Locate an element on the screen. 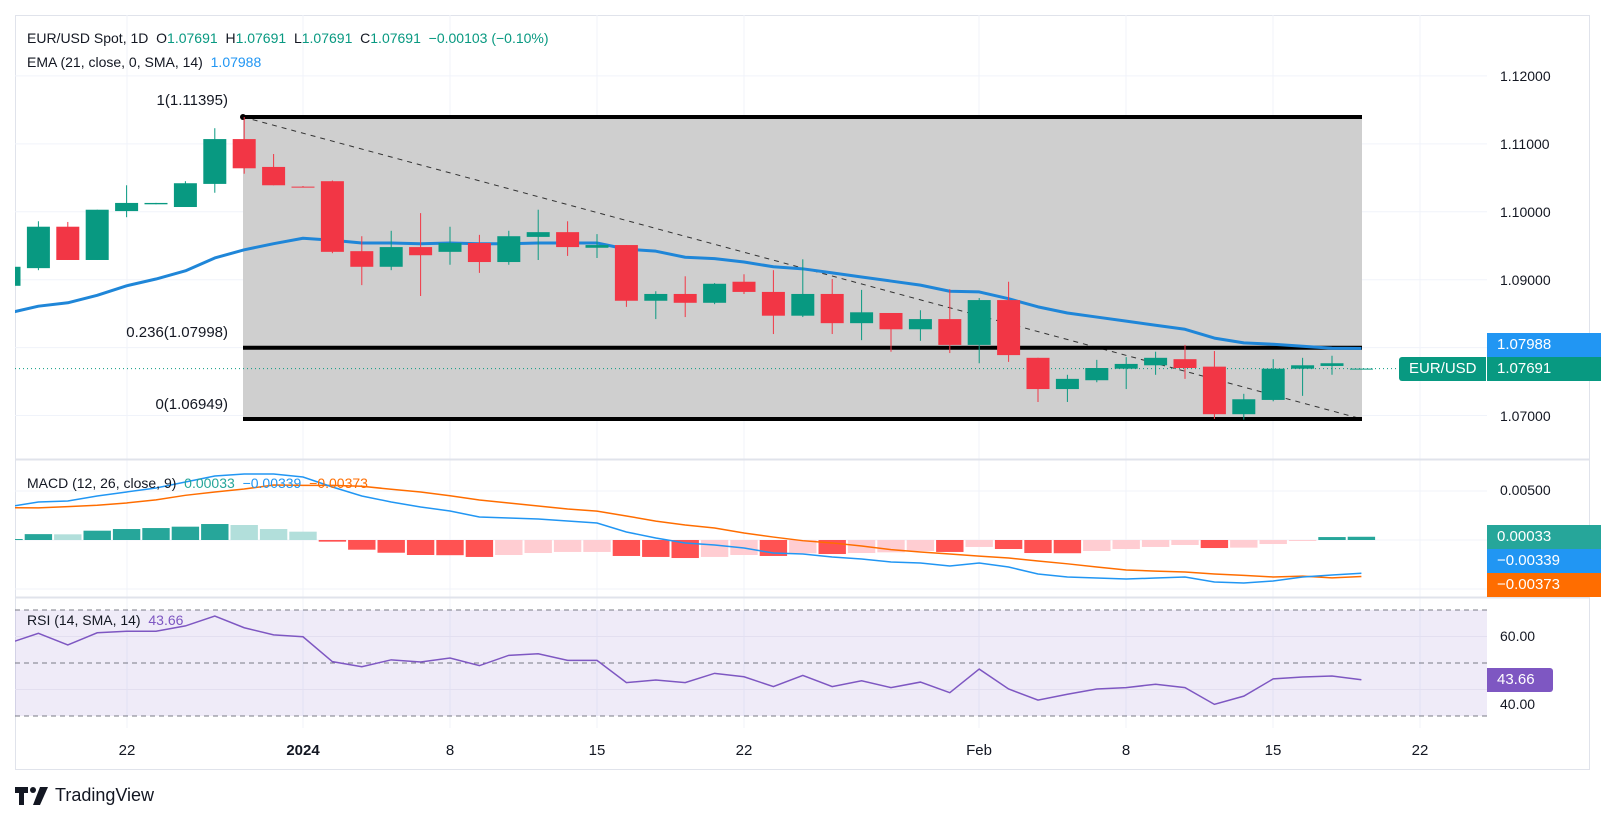 Image resolution: width=1601 pixels, height=823 pixels. rsi-pane is located at coordinates (748, 663).